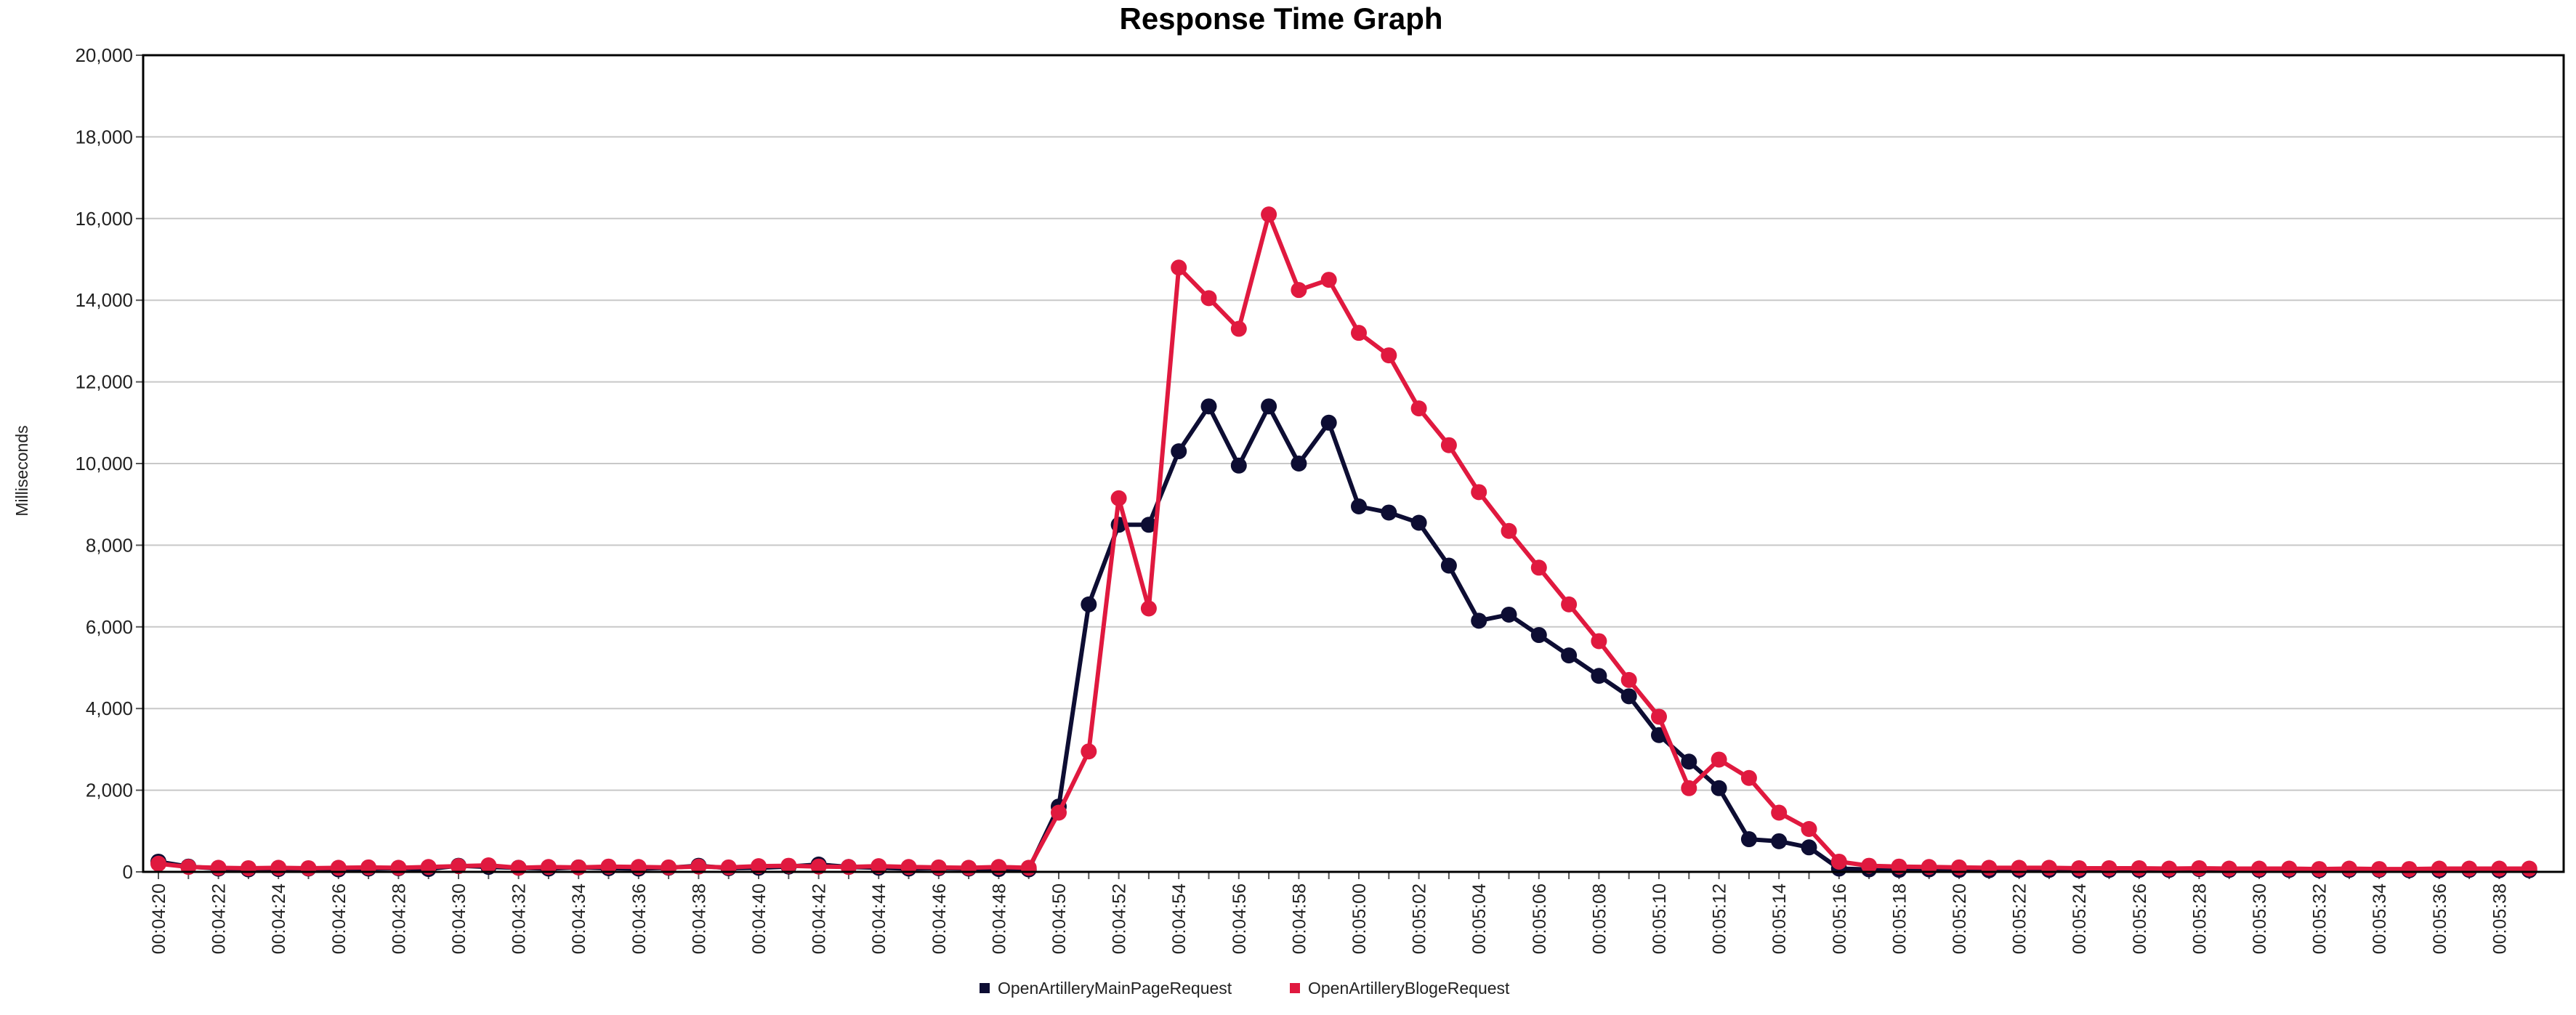 Image resolution: width=2576 pixels, height=1015 pixels. What do you see at coordinates (1660, 918) in the screenshot?
I see `x-tick-label: 00:05:10` at bounding box center [1660, 918].